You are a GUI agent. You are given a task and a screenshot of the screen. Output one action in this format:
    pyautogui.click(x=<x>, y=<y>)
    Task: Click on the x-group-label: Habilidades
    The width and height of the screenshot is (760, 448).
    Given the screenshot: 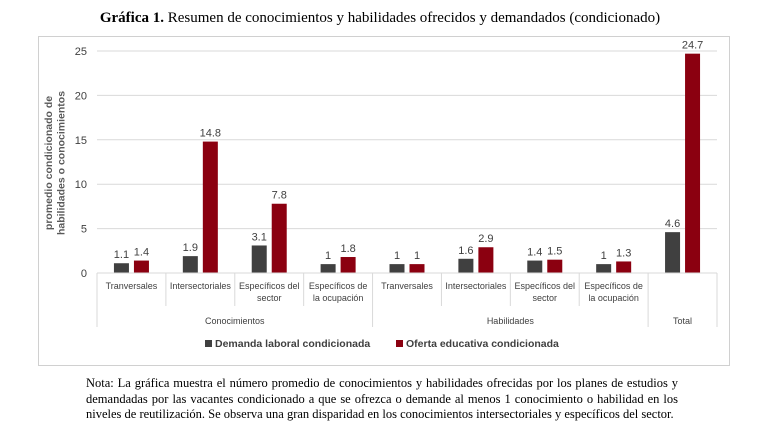 What is the action you would take?
    pyautogui.click(x=511, y=321)
    